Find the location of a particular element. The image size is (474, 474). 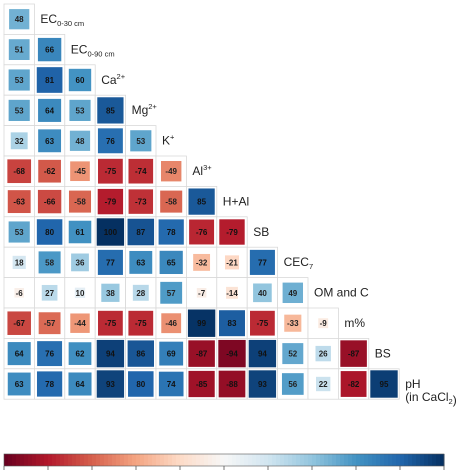

cell-value-10-7: 83 is located at coordinates (232, 323).